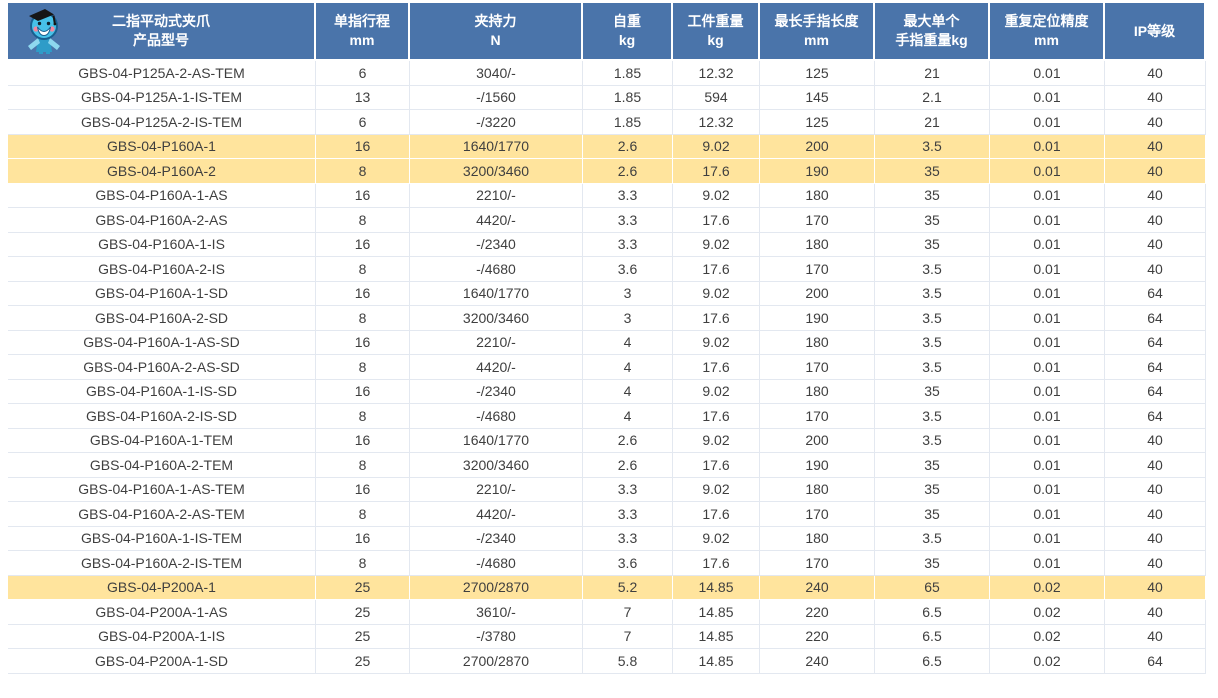  Describe the element at coordinates (162, 97) in the screenshot. I see `cell-model: GBS-04-P125A-1-IS-TEM` at that location.